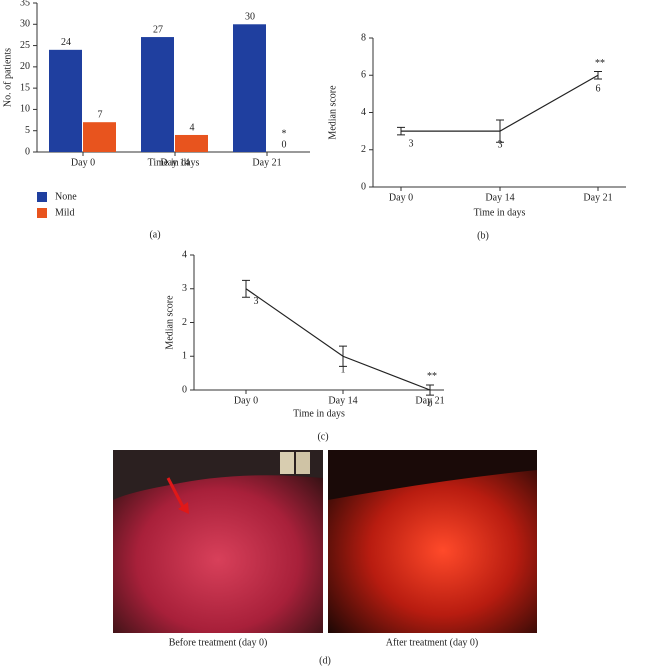  Describe the element at coordinates (218, 642) in the screenshot. I see `photo-caption: Before treatment (day 0)` at that location.